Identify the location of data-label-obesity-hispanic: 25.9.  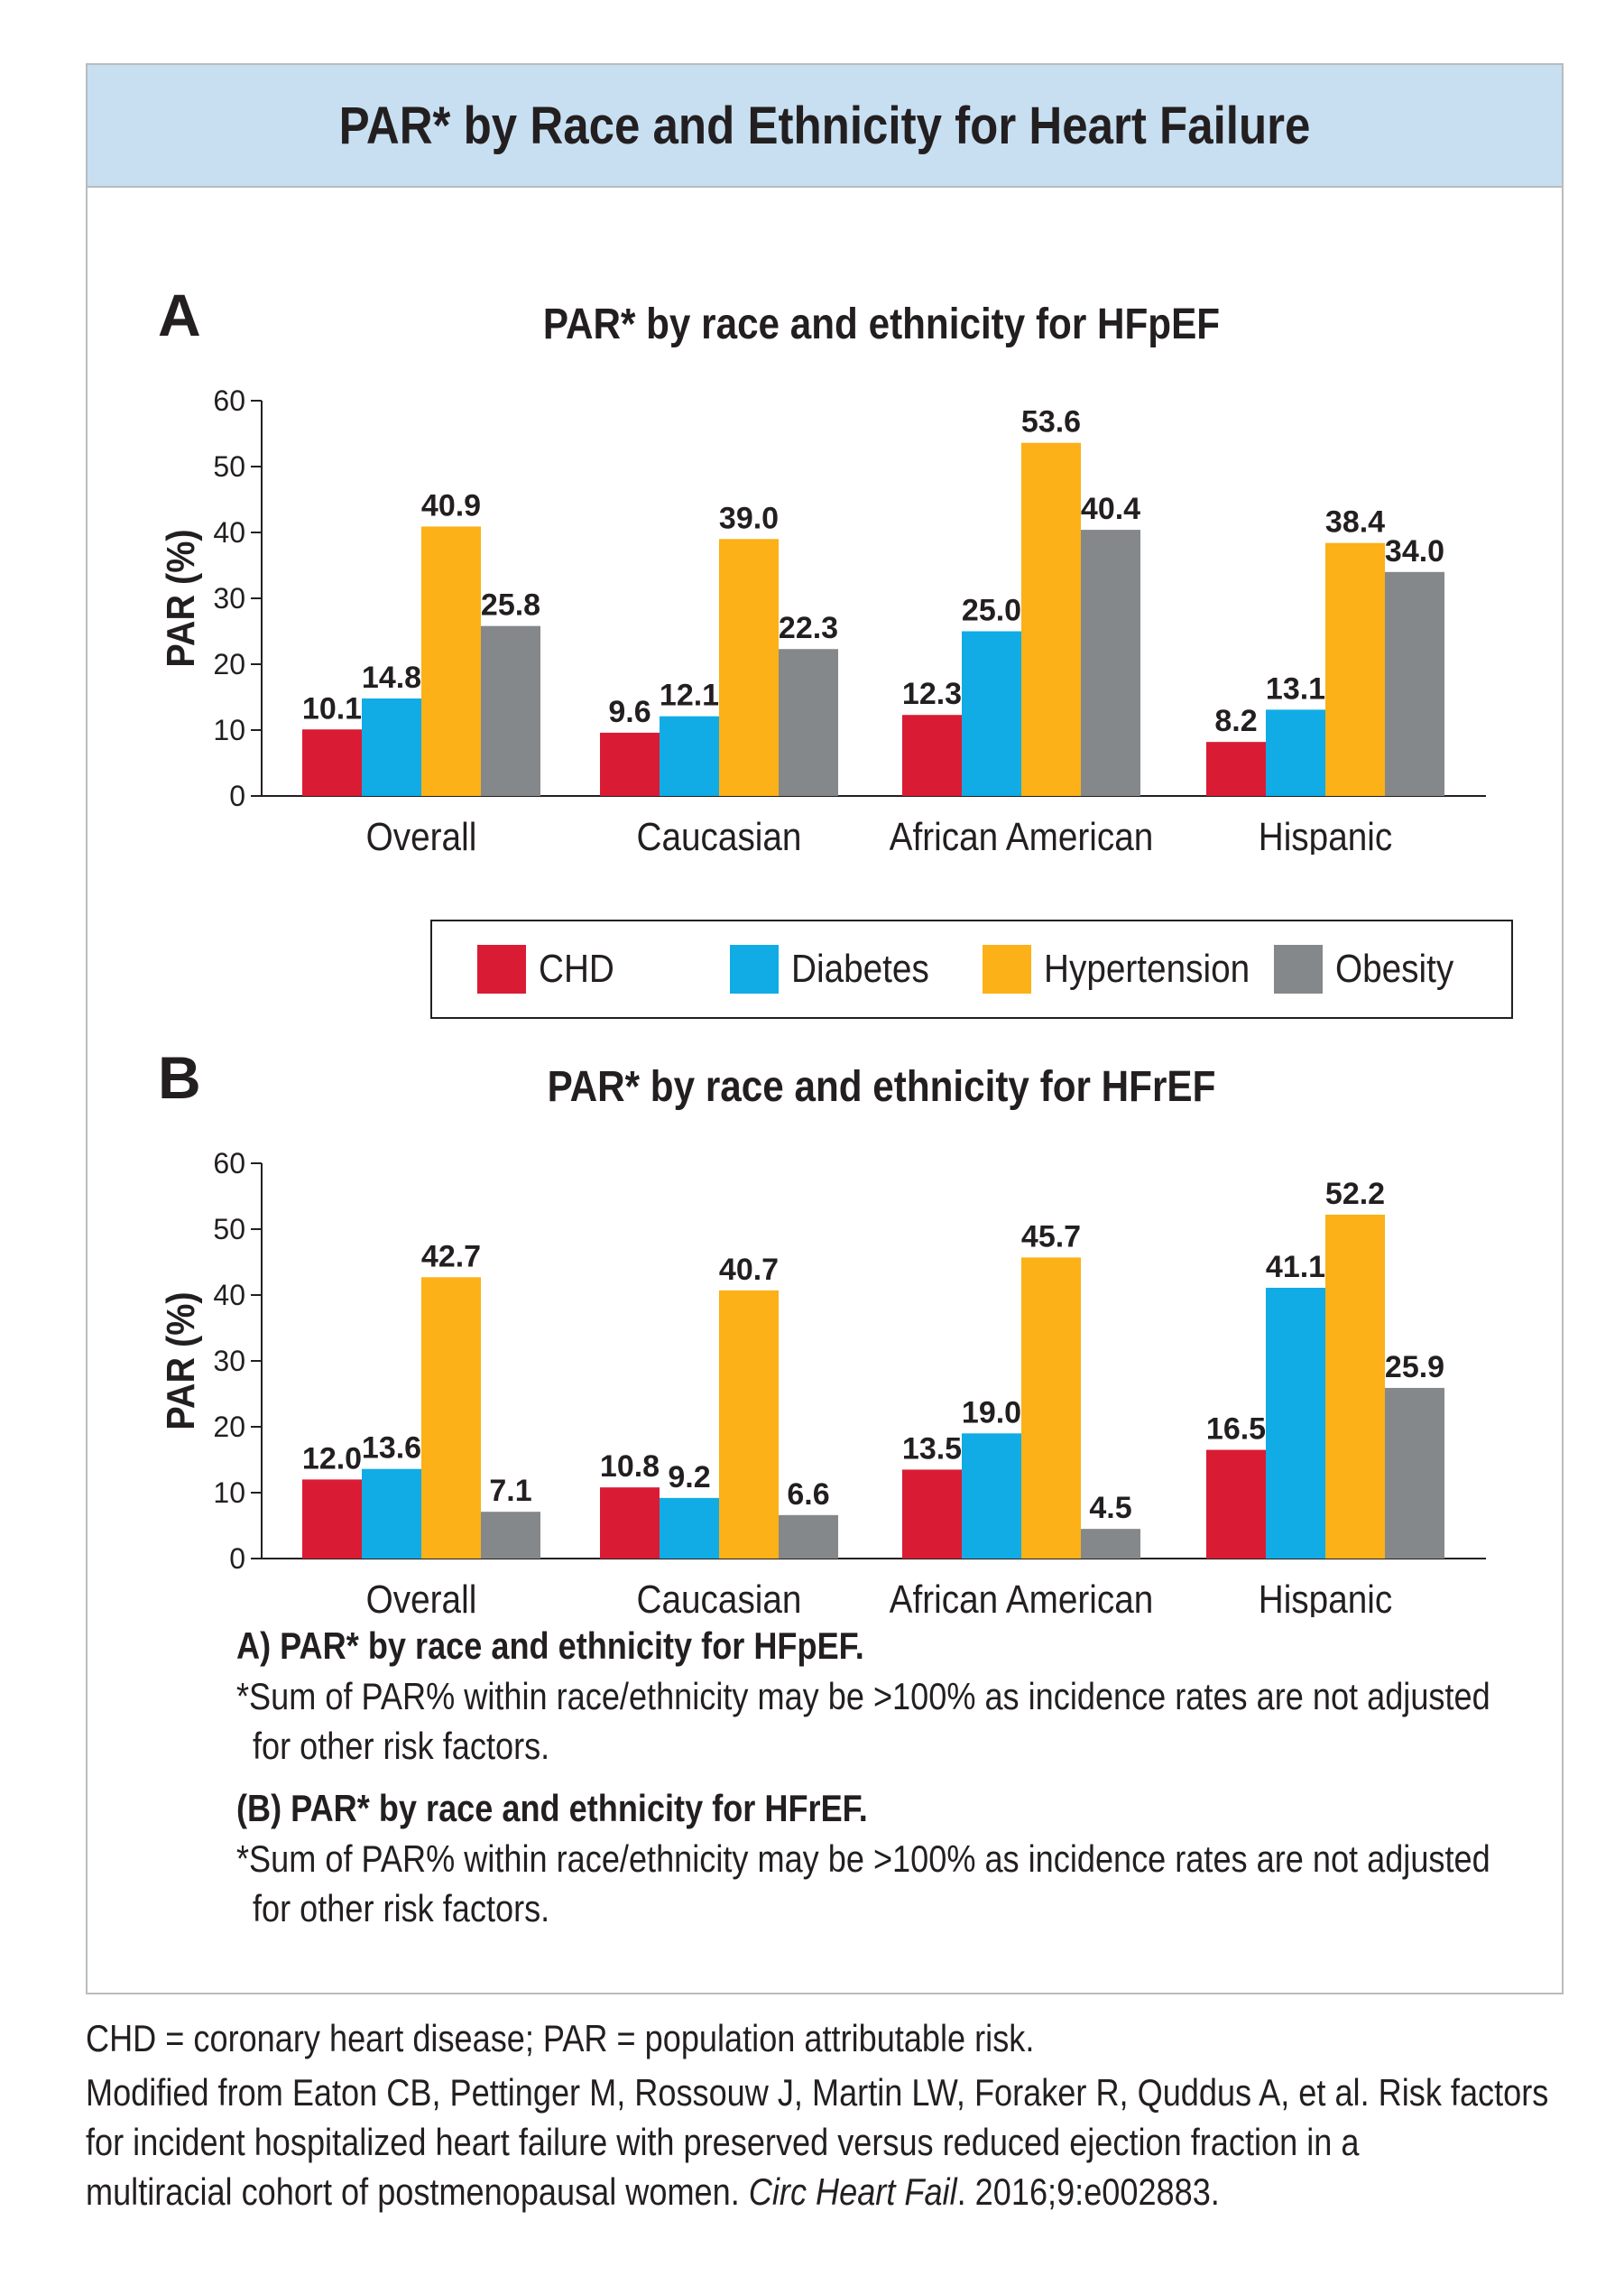
(1414, 1367).